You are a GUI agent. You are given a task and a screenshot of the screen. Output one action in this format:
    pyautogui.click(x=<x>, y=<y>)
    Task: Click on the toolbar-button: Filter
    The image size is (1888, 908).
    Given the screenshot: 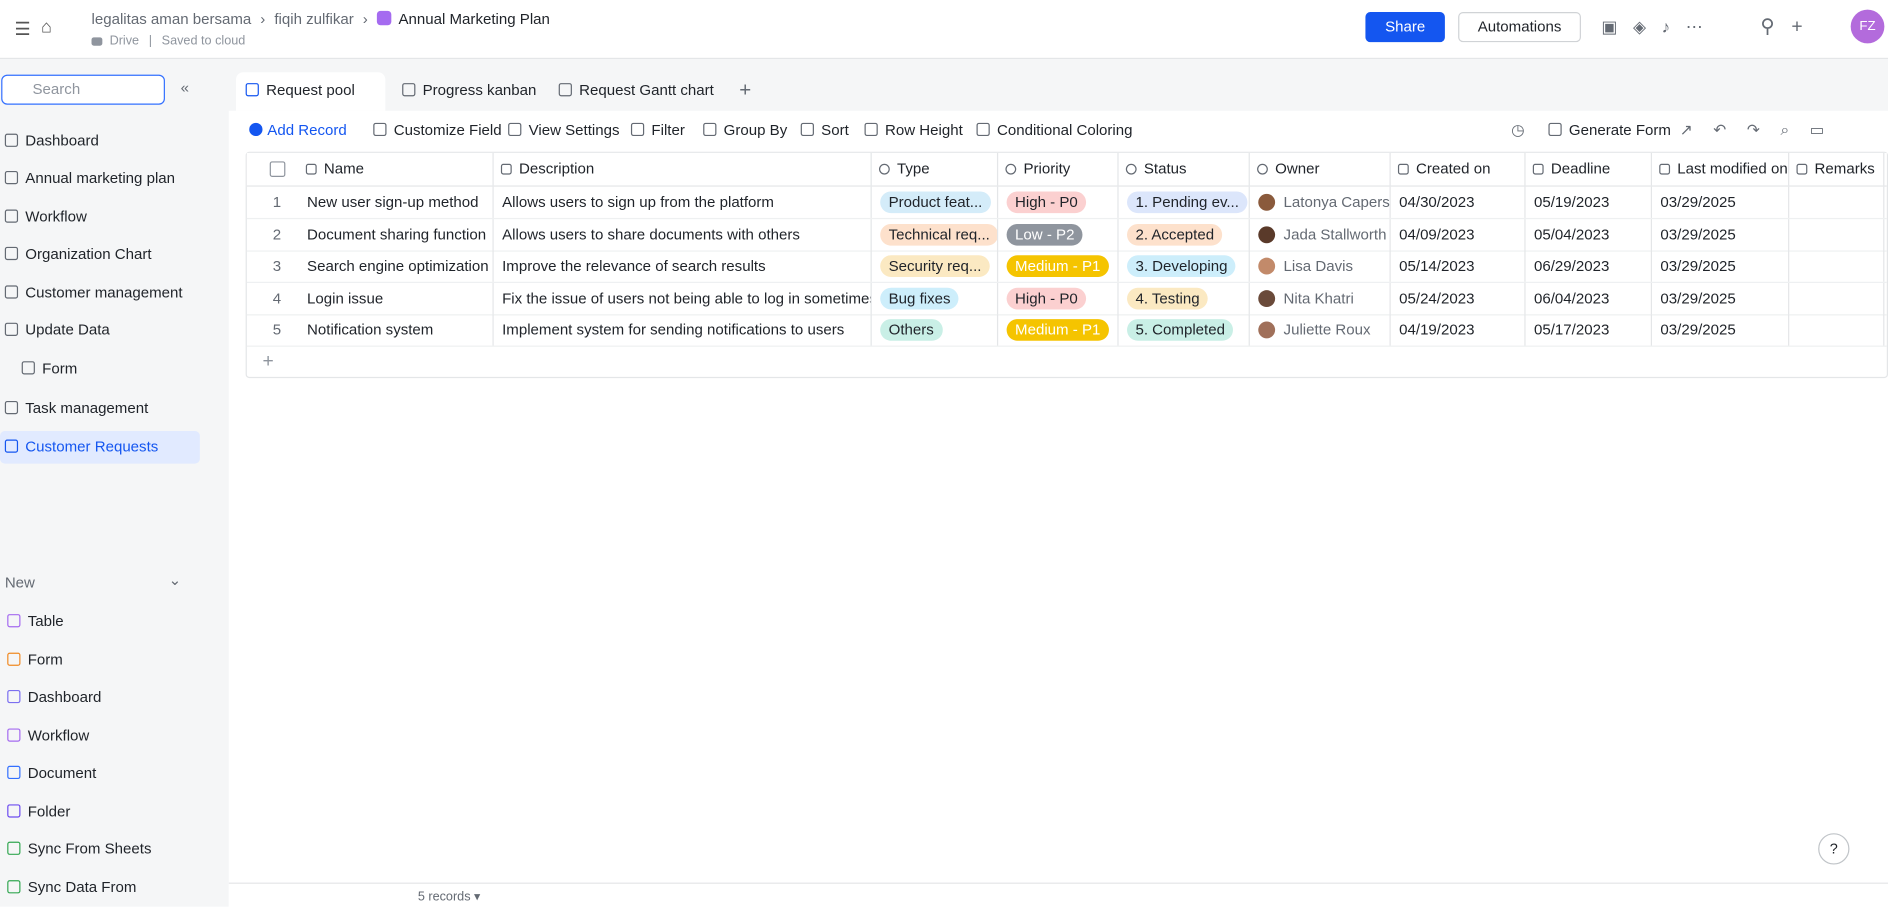 What is the action you would take?
    pyautogui.click(x=657, y=130)
    